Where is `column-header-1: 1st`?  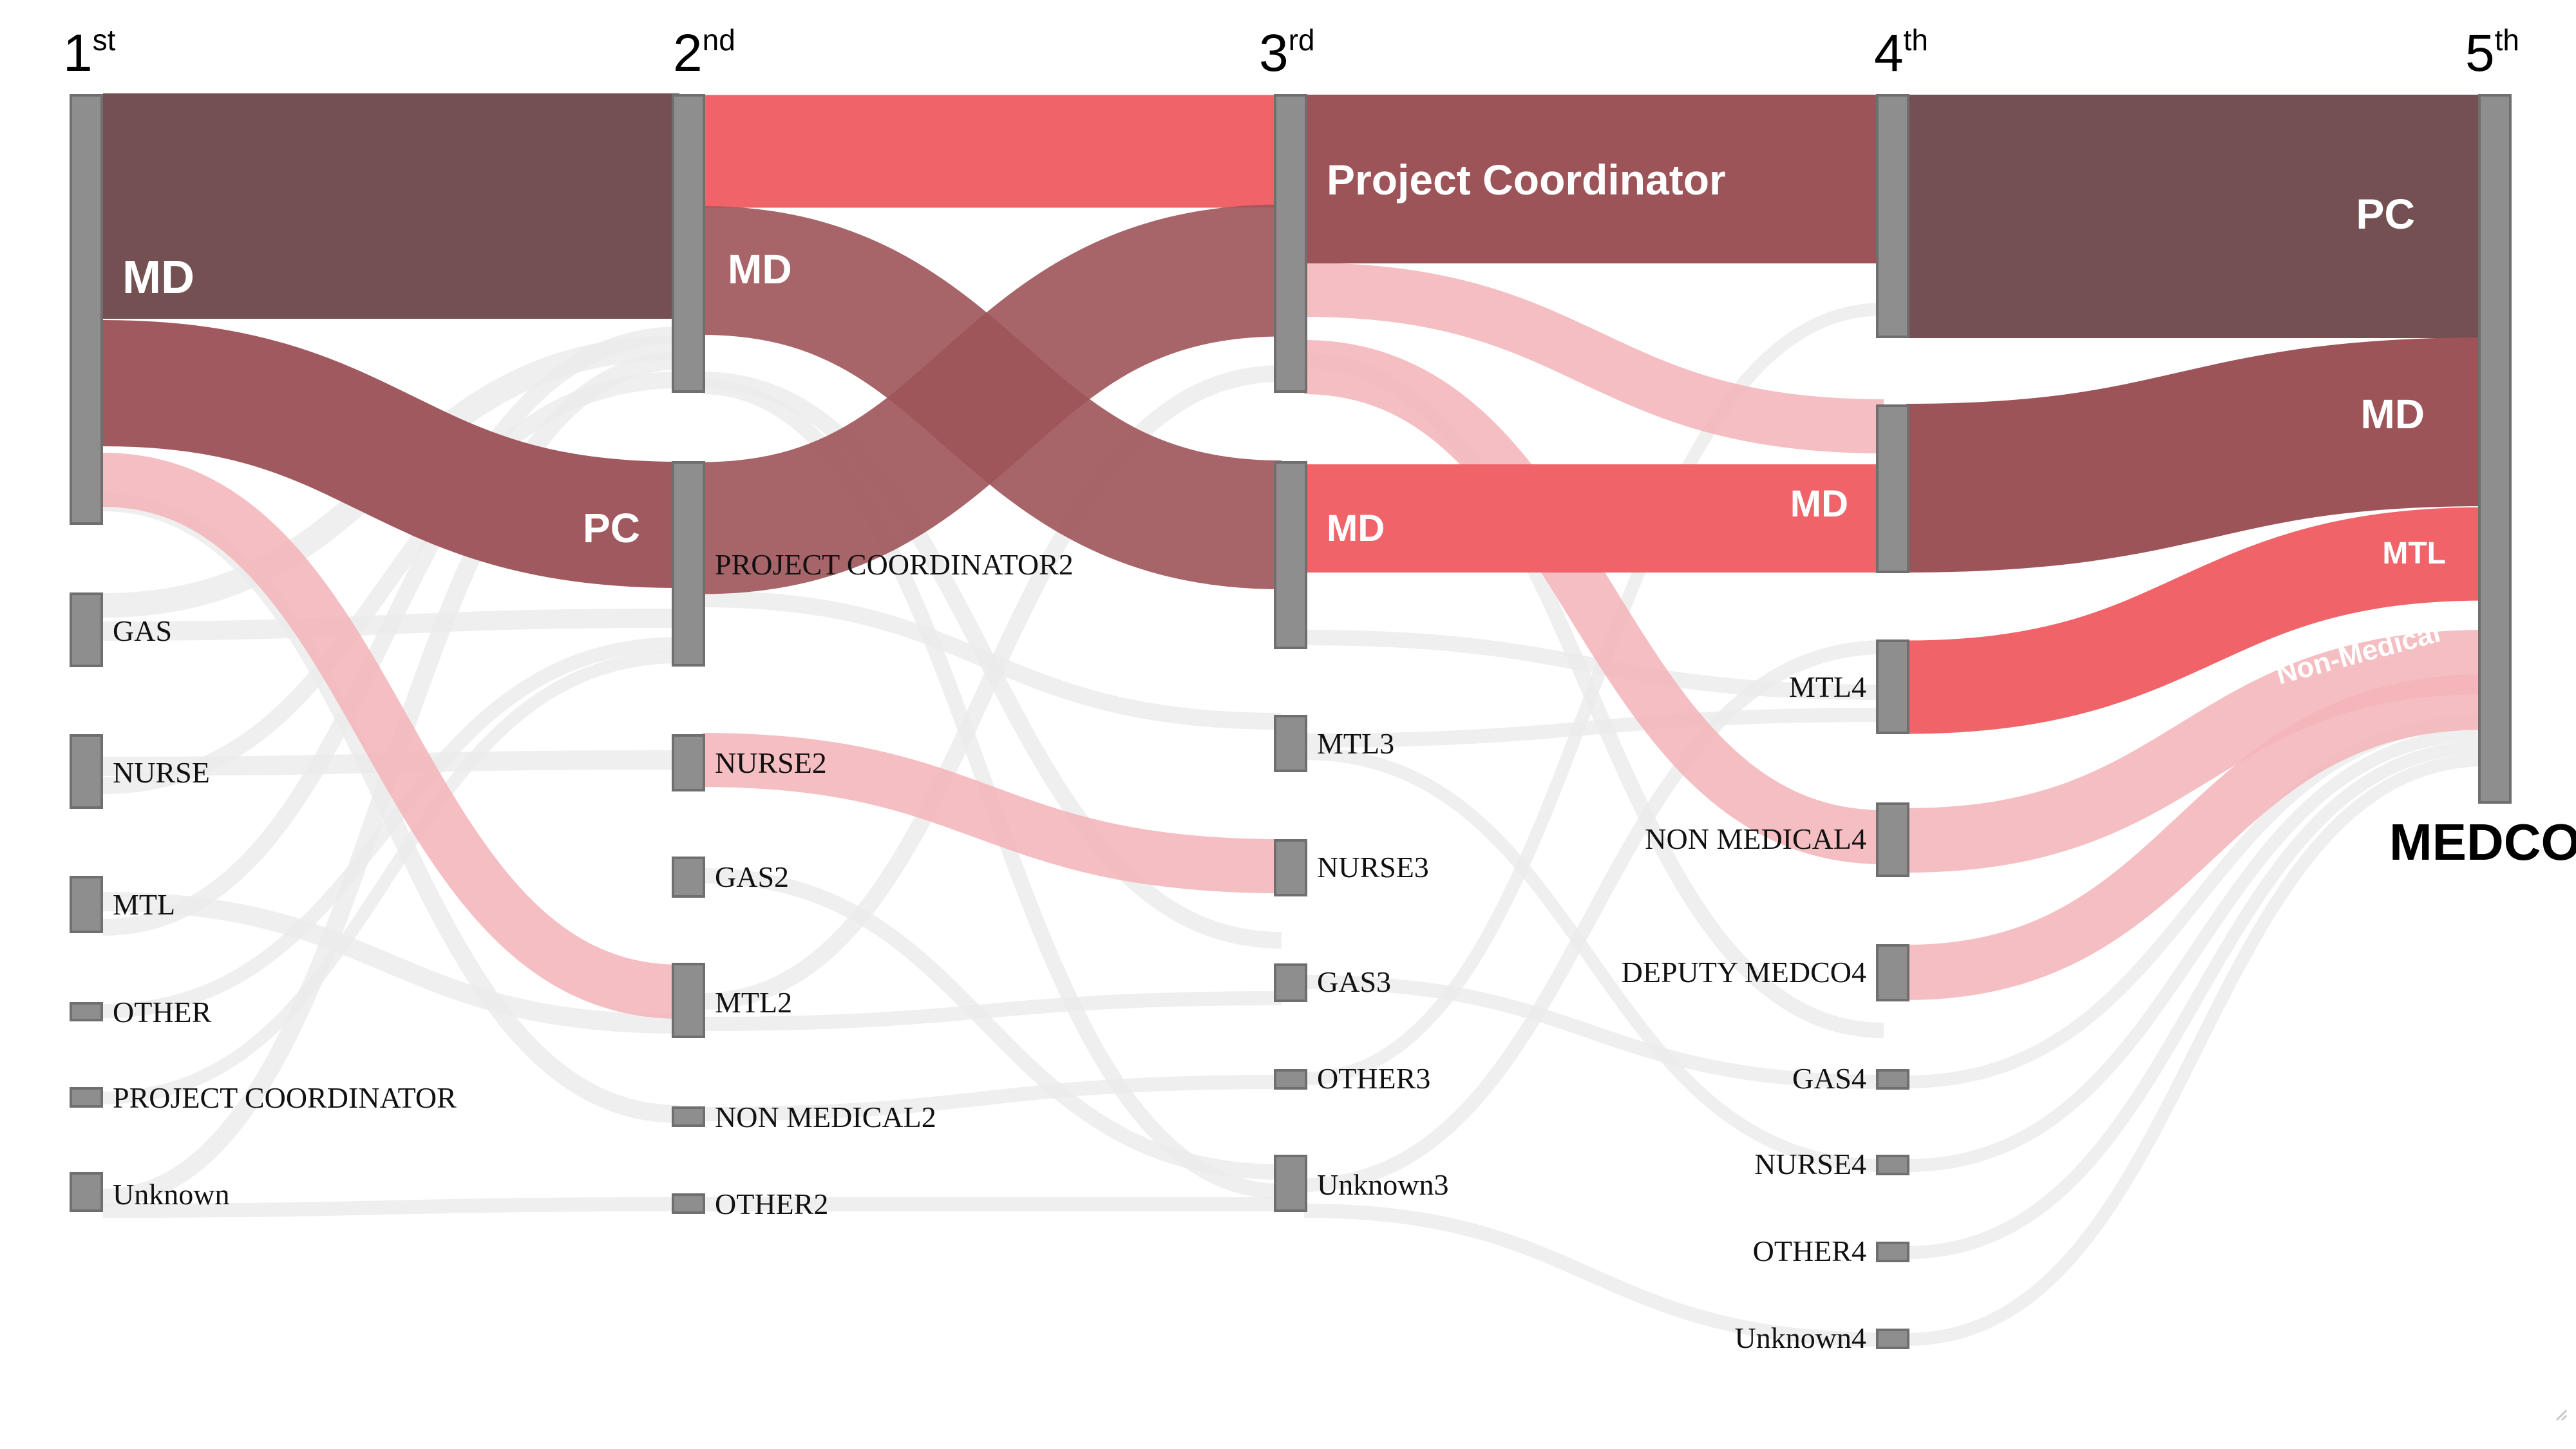 column-header-1: 1st is located at coordinates (89, 52).